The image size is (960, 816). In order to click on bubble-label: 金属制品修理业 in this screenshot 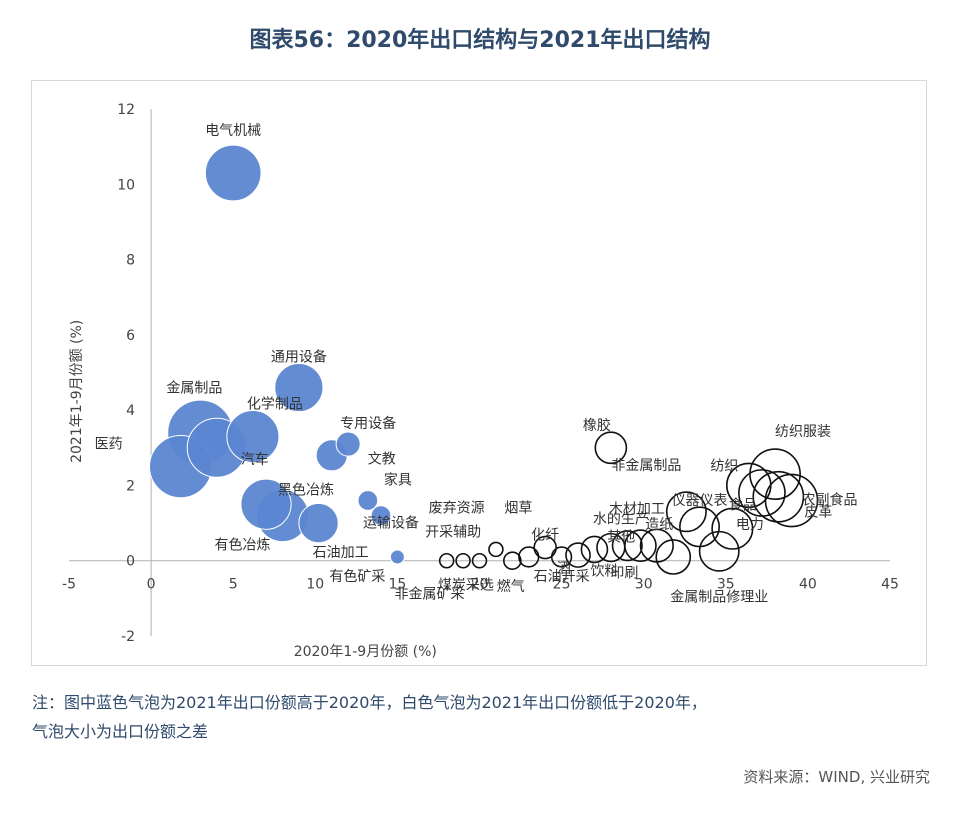, I will do `click(719, 597)`.